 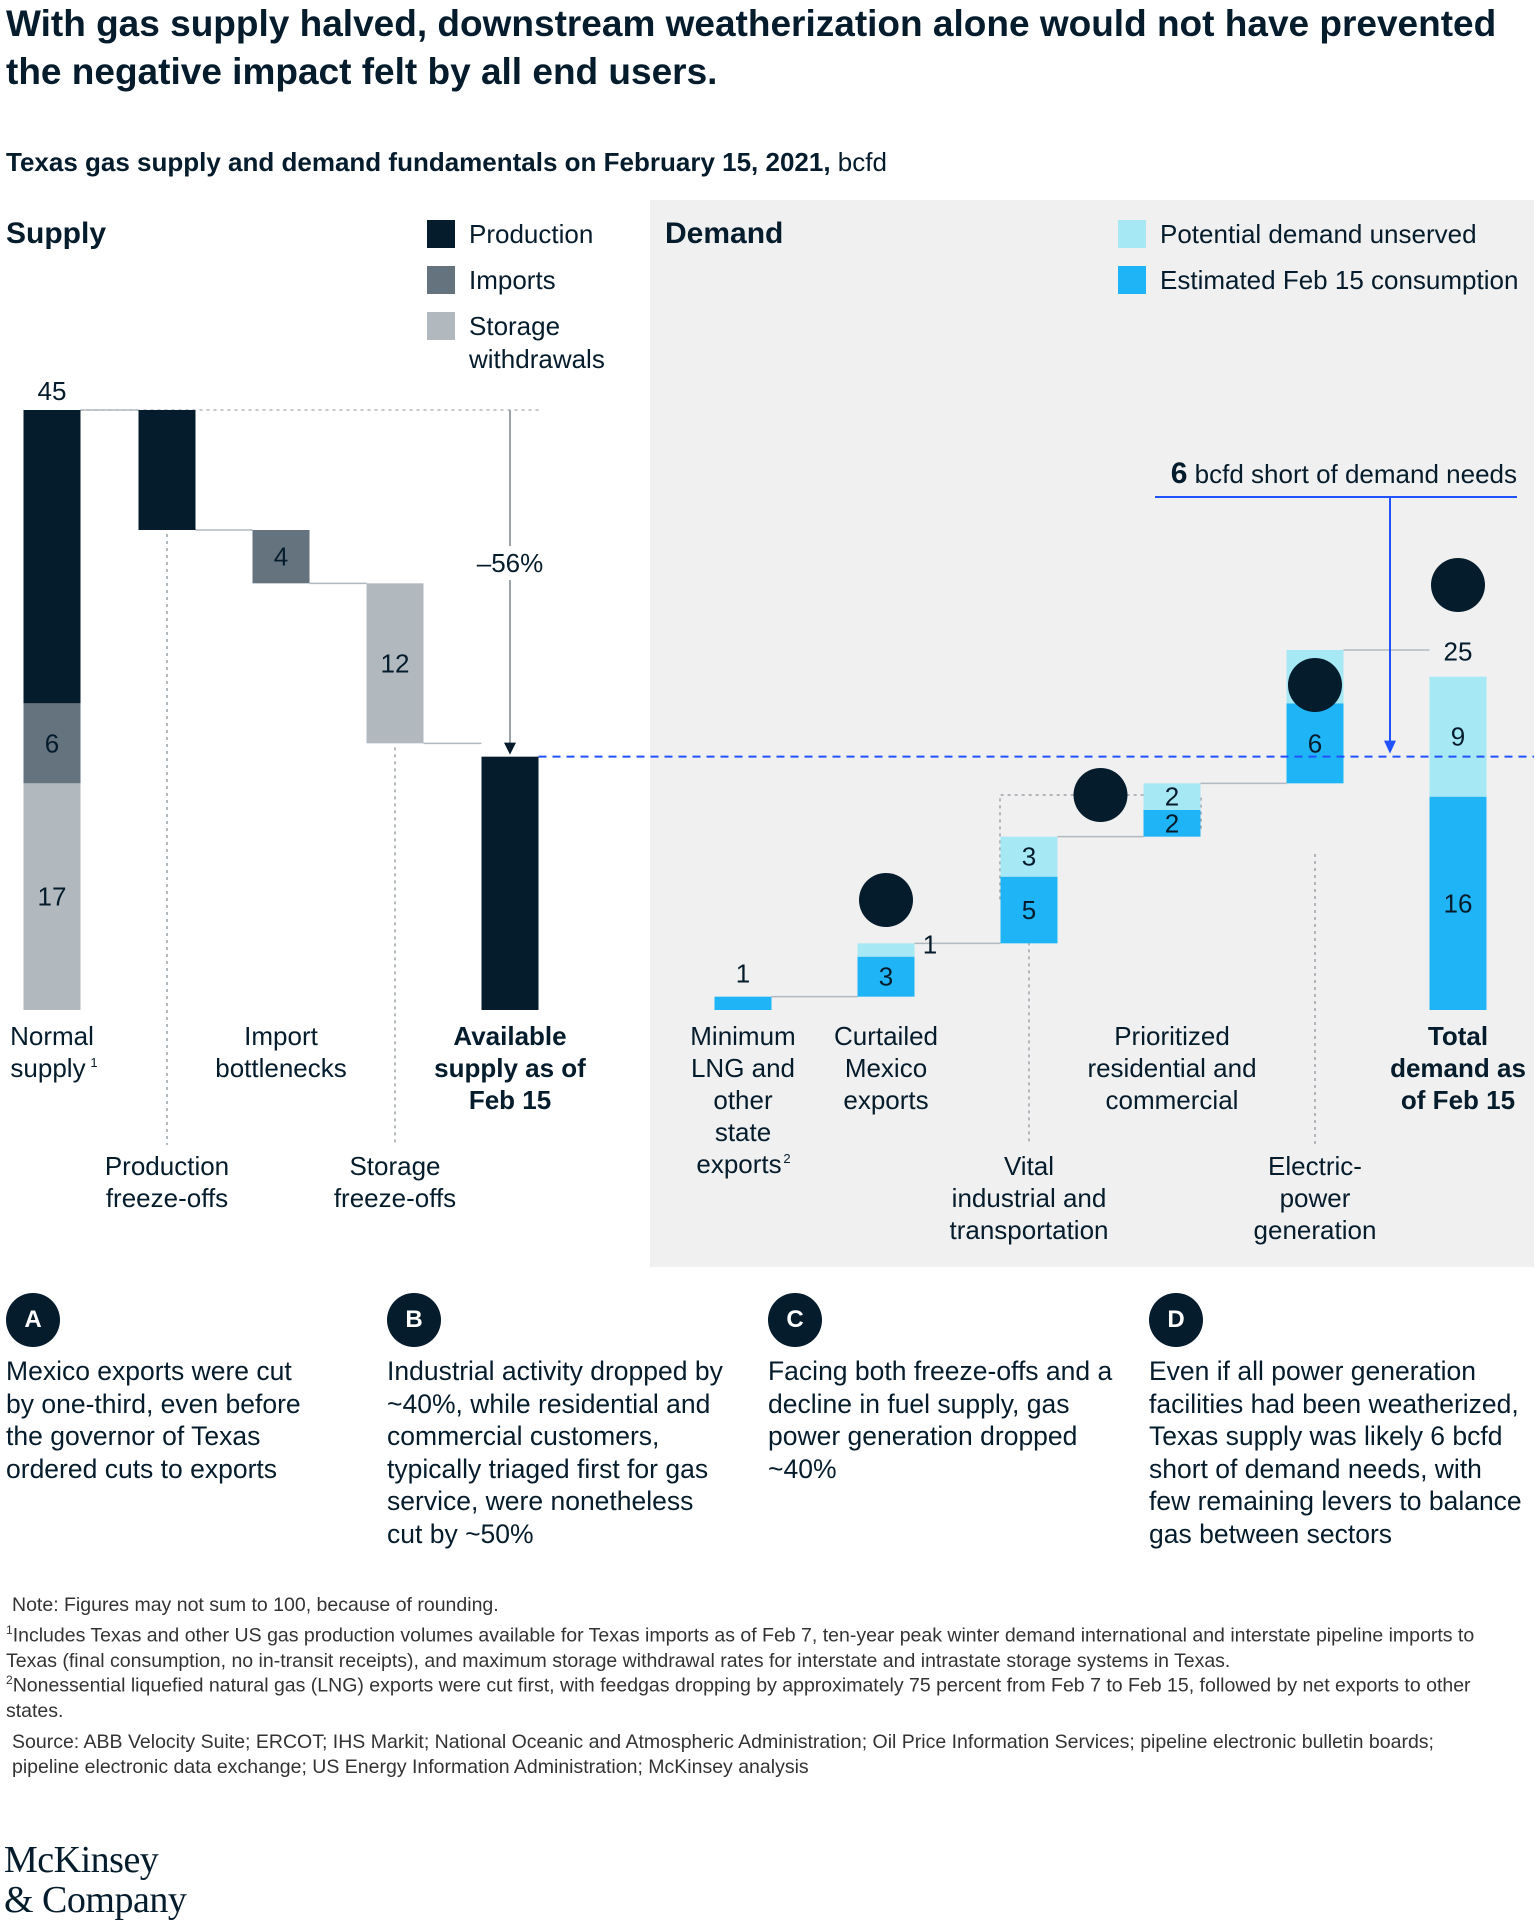 I want to click on demand-category-label-3-line-1: residential and, so click(x=1171, y=1068).